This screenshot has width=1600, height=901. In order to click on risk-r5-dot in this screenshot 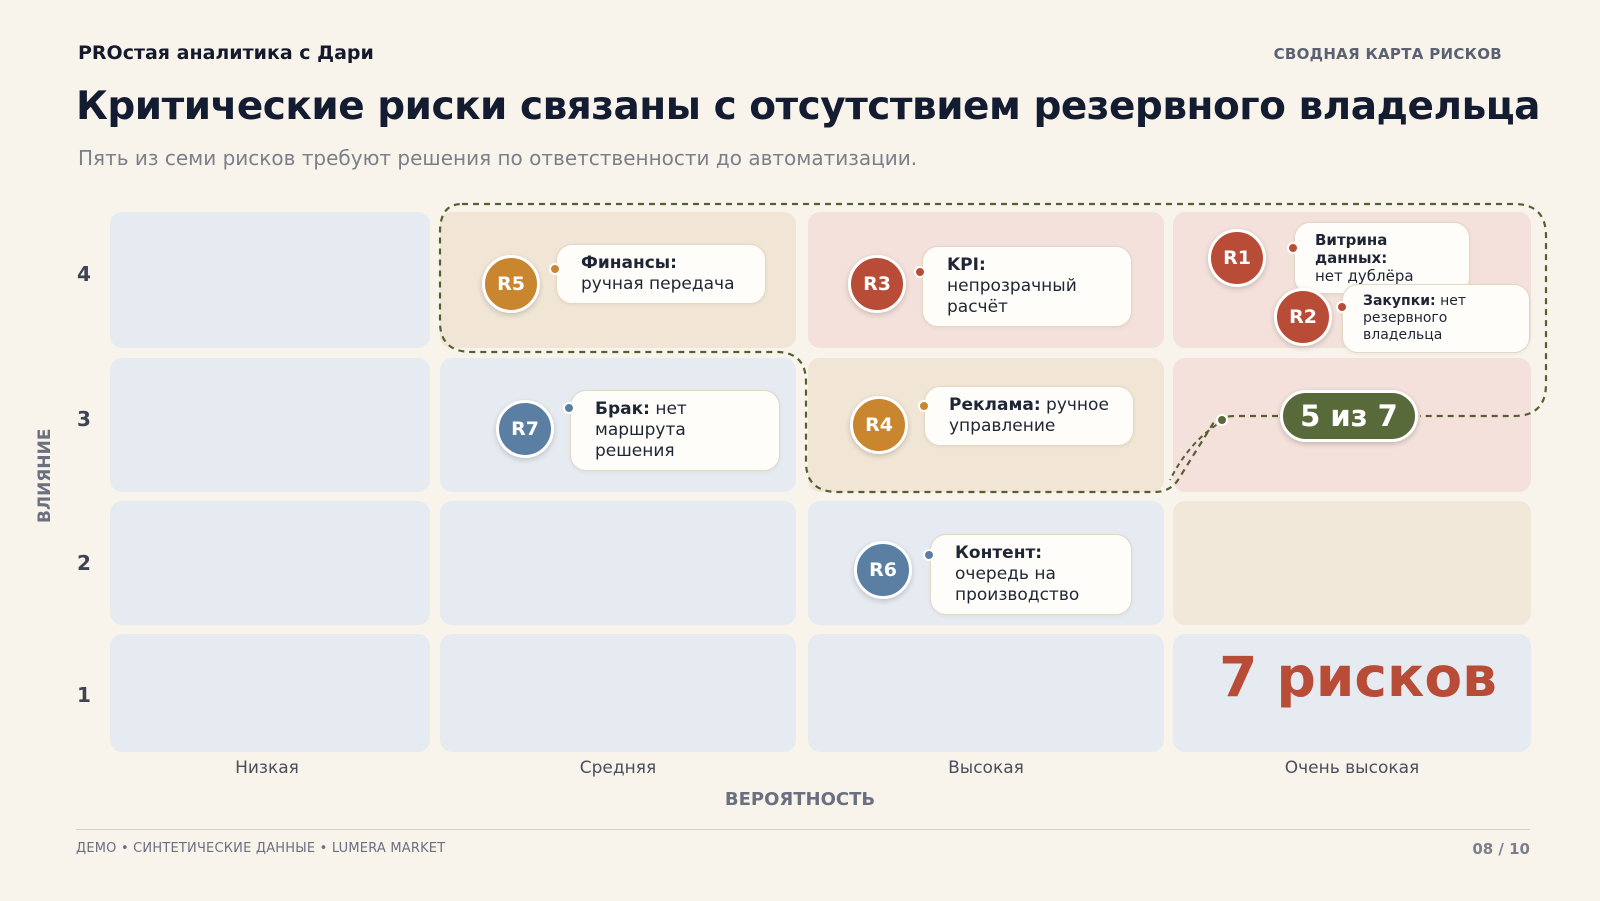, I will do `click(555, 269)`.